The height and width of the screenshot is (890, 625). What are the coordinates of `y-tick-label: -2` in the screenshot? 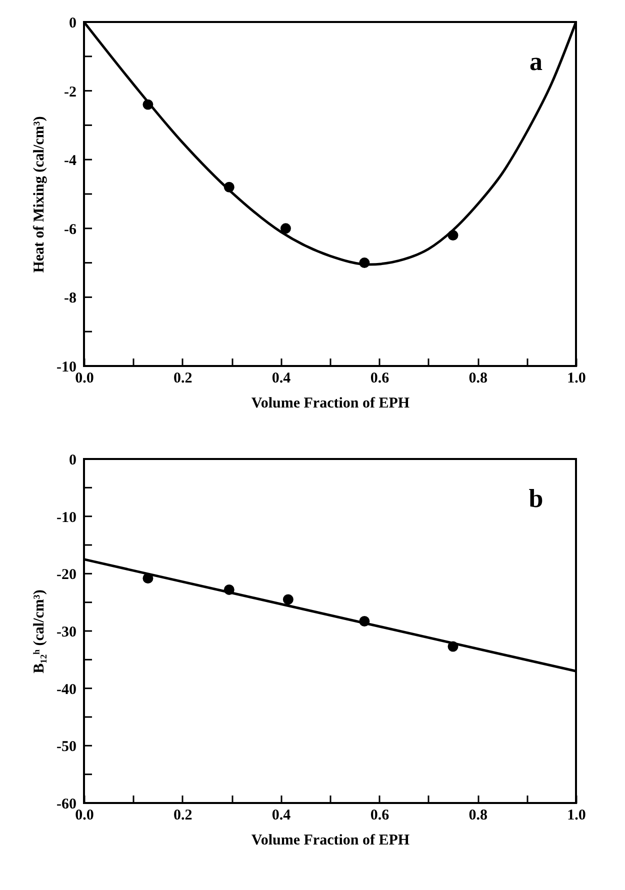 It's located at (70, 92).